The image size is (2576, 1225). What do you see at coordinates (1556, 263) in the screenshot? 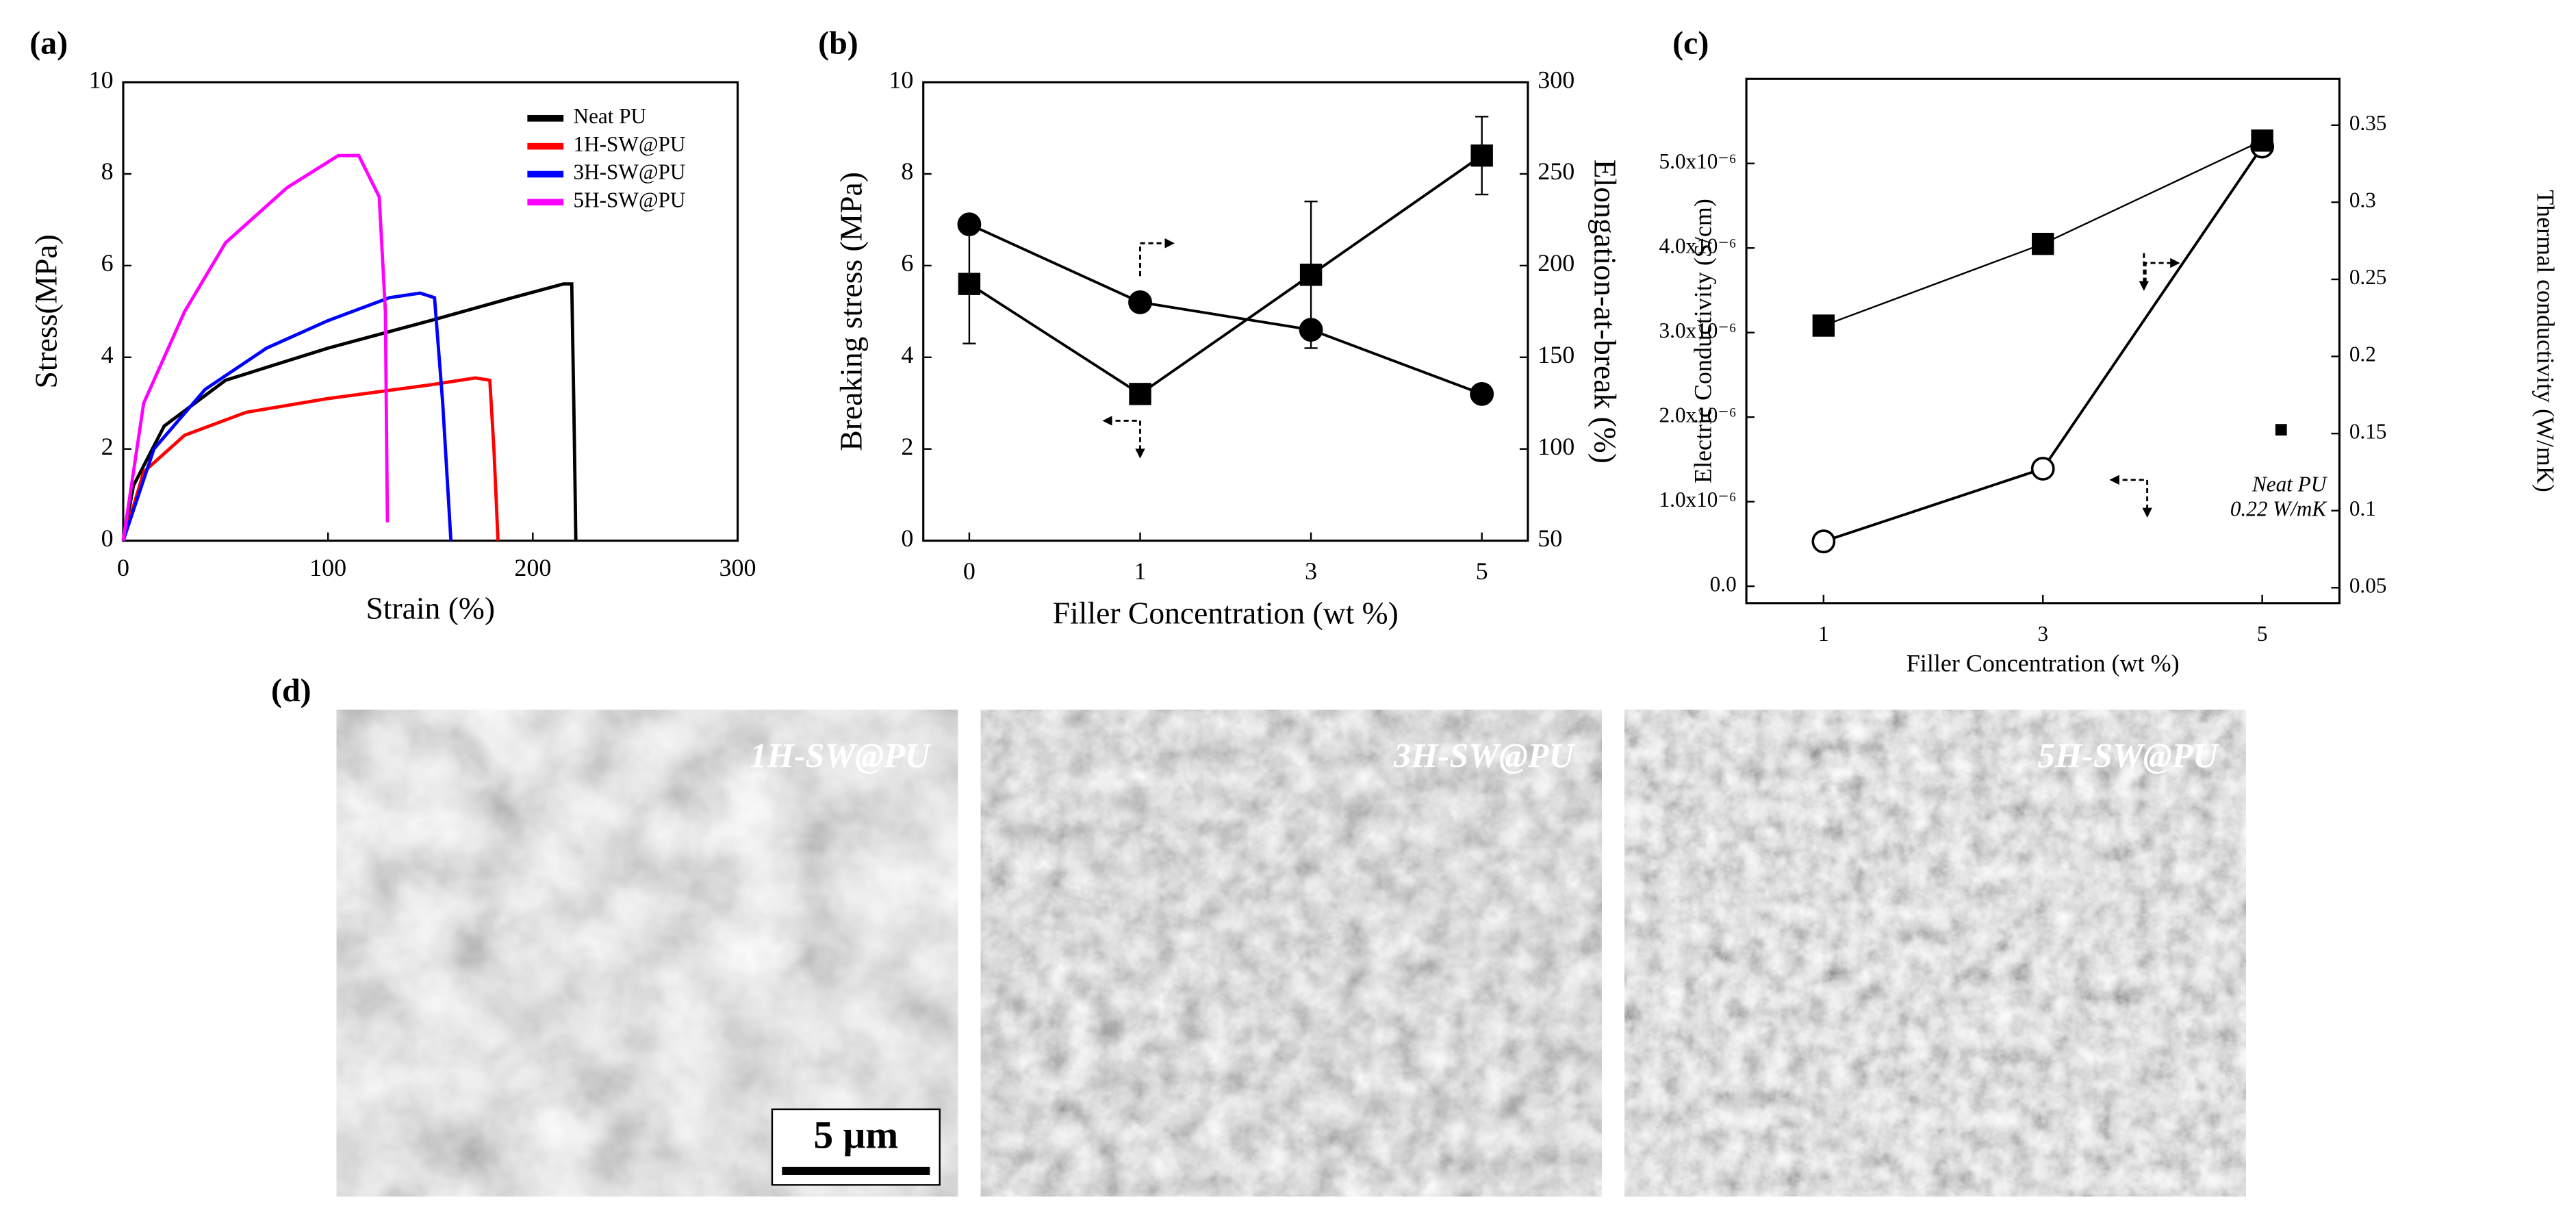
I see `y2-tick-label: 200` at bounding box center [1556, 263].